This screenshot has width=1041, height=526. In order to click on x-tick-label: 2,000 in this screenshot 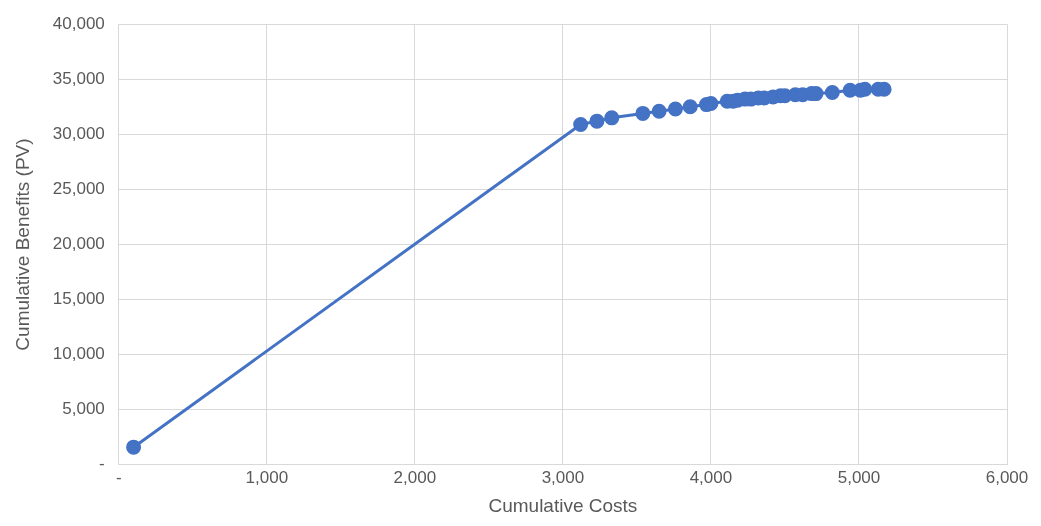, I will do `click(415, 477)`.